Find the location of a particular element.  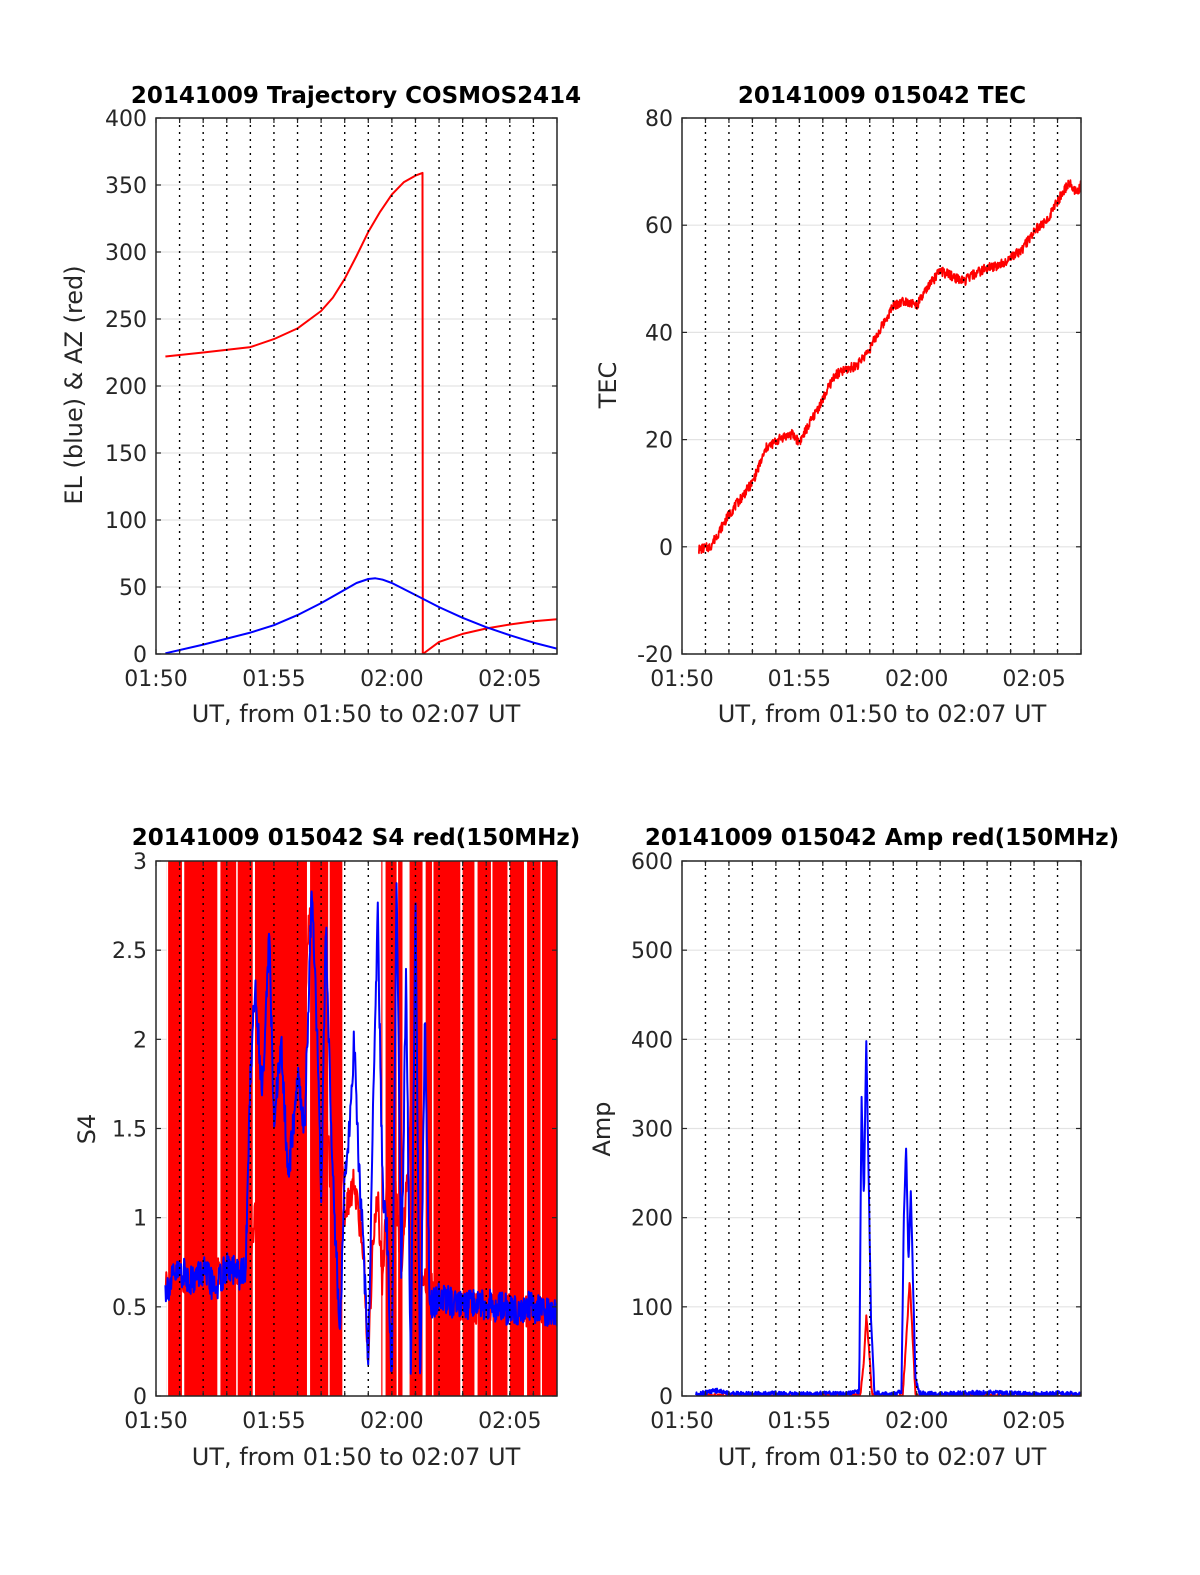

y-axis-label: S4 is located at coordinates (87, 1129).